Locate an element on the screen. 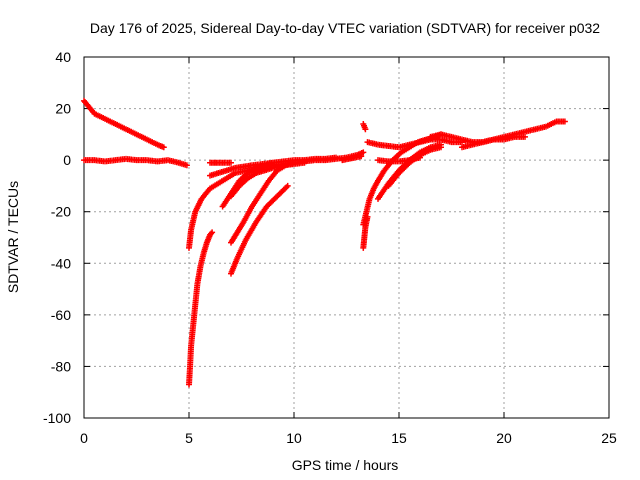 Image resolution: width=640 pixels, height=480 pixels. x-tick-label: 5 is located at coordinates (189, 438).